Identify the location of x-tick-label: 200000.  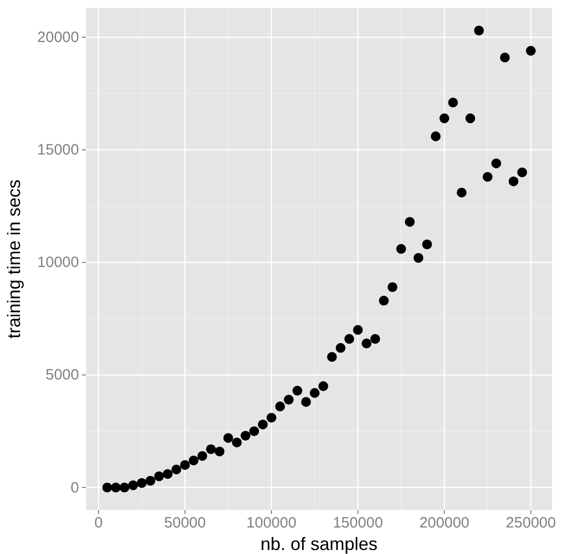
(444, 523).